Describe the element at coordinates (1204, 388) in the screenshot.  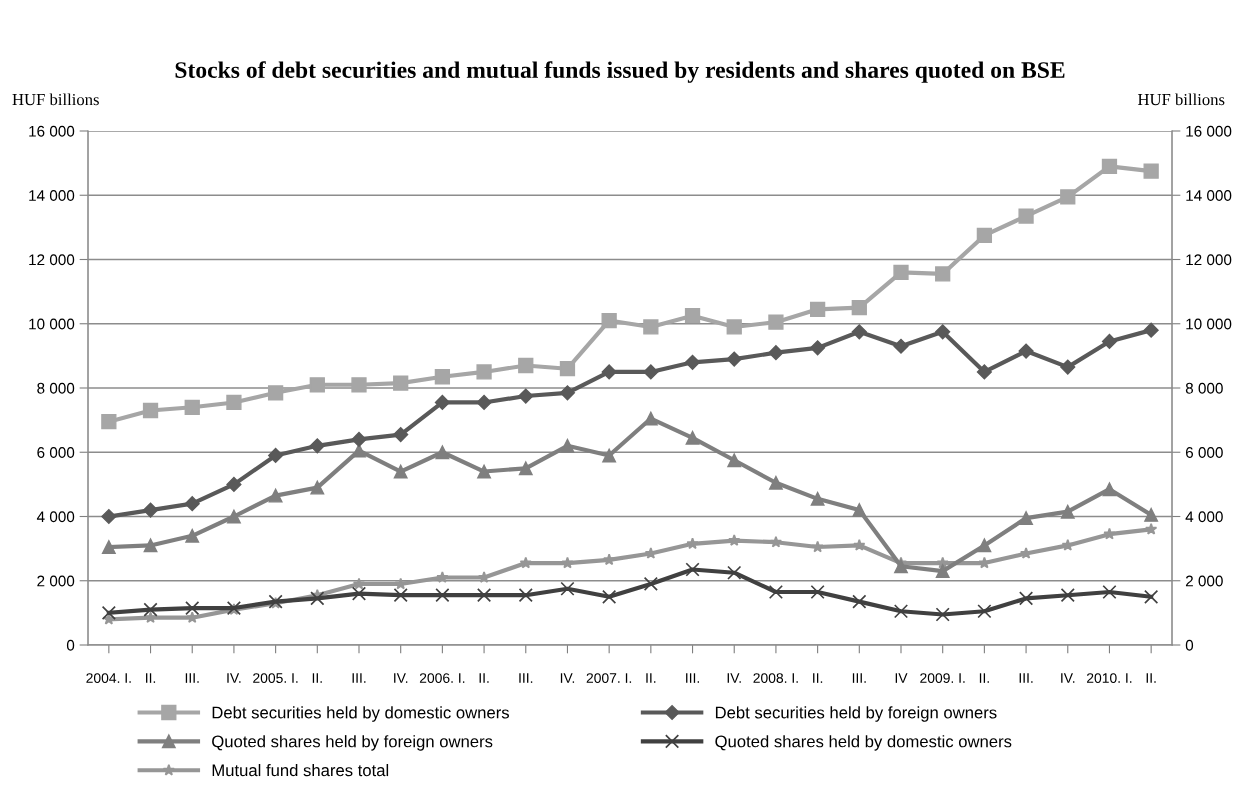
I see `y2-tick-label: 8 000` at that location.